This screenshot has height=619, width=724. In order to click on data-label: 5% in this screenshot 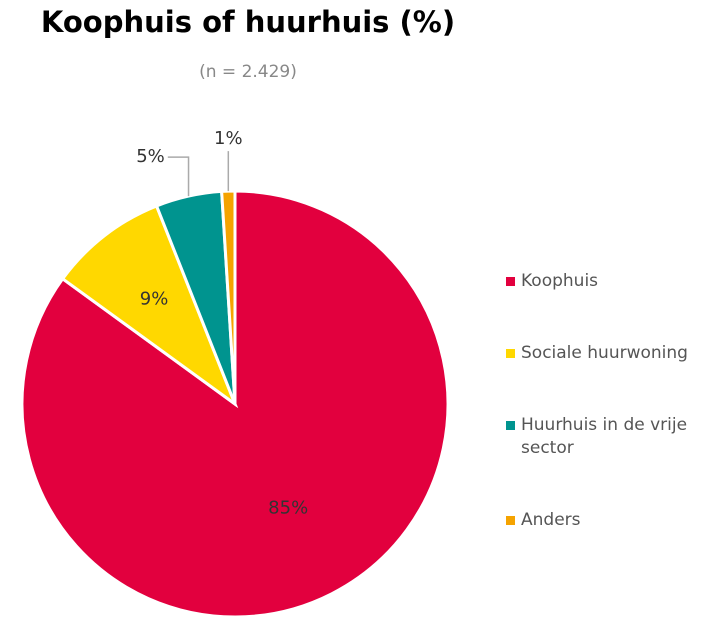, I will do `click(150, 156)`.